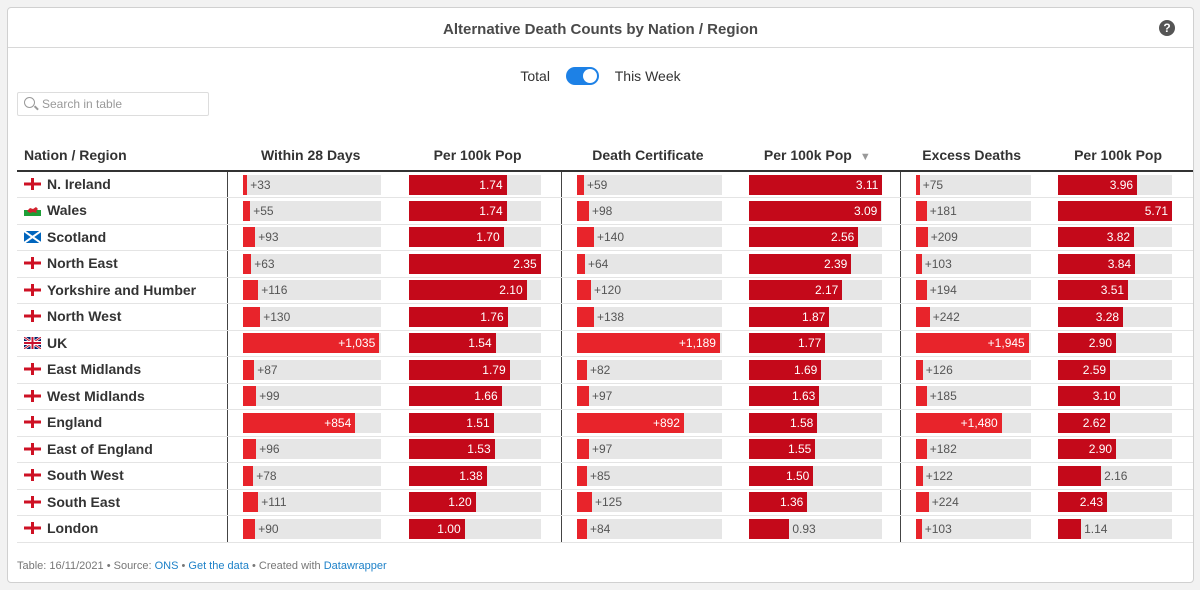 This screenshot has width=1200, height=590. I want to click on bar-cell: +120, so click(649, 290).